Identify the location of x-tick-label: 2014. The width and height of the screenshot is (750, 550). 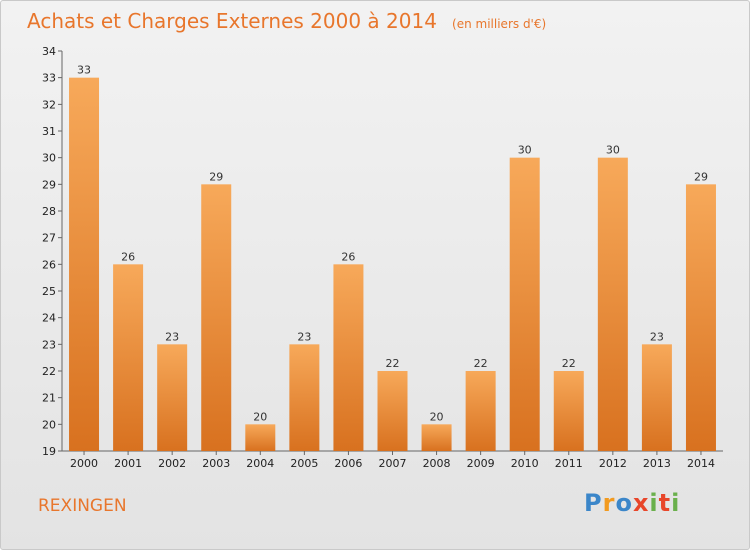
(701, 463).